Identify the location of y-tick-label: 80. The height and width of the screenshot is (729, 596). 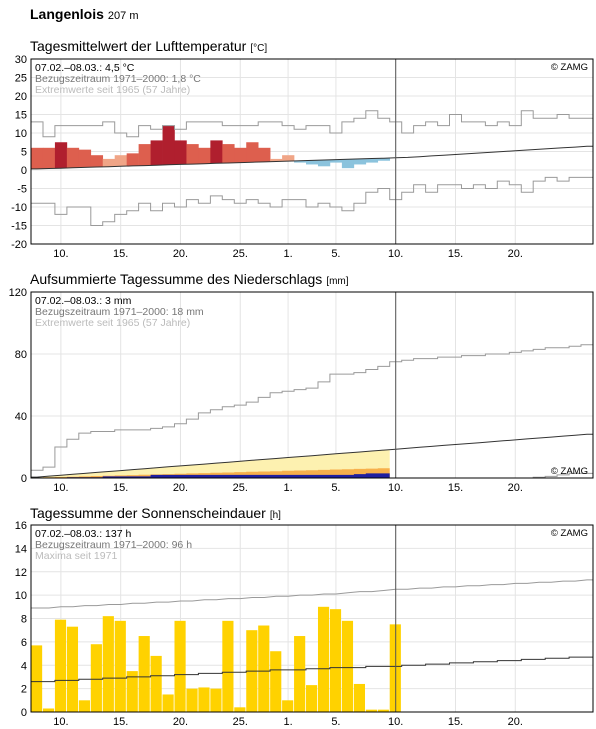
(21, 355).